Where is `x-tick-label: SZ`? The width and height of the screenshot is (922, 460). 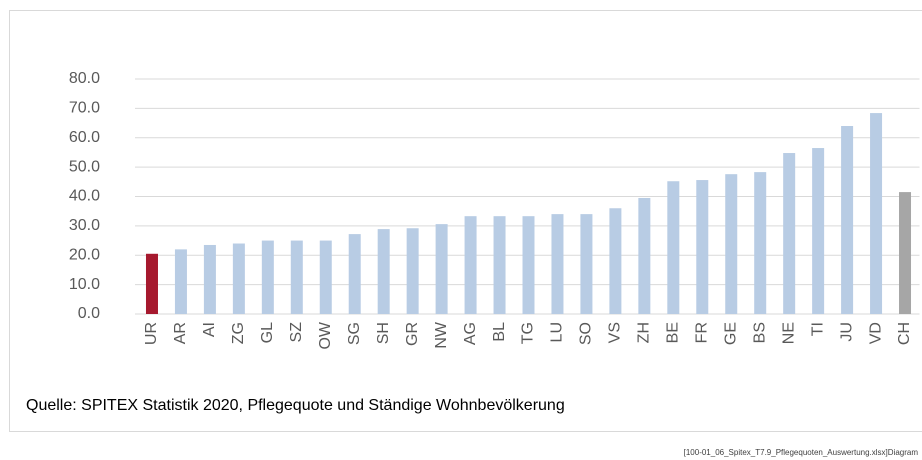 x-tick-label: SZ is located at coordinates (296, 332).